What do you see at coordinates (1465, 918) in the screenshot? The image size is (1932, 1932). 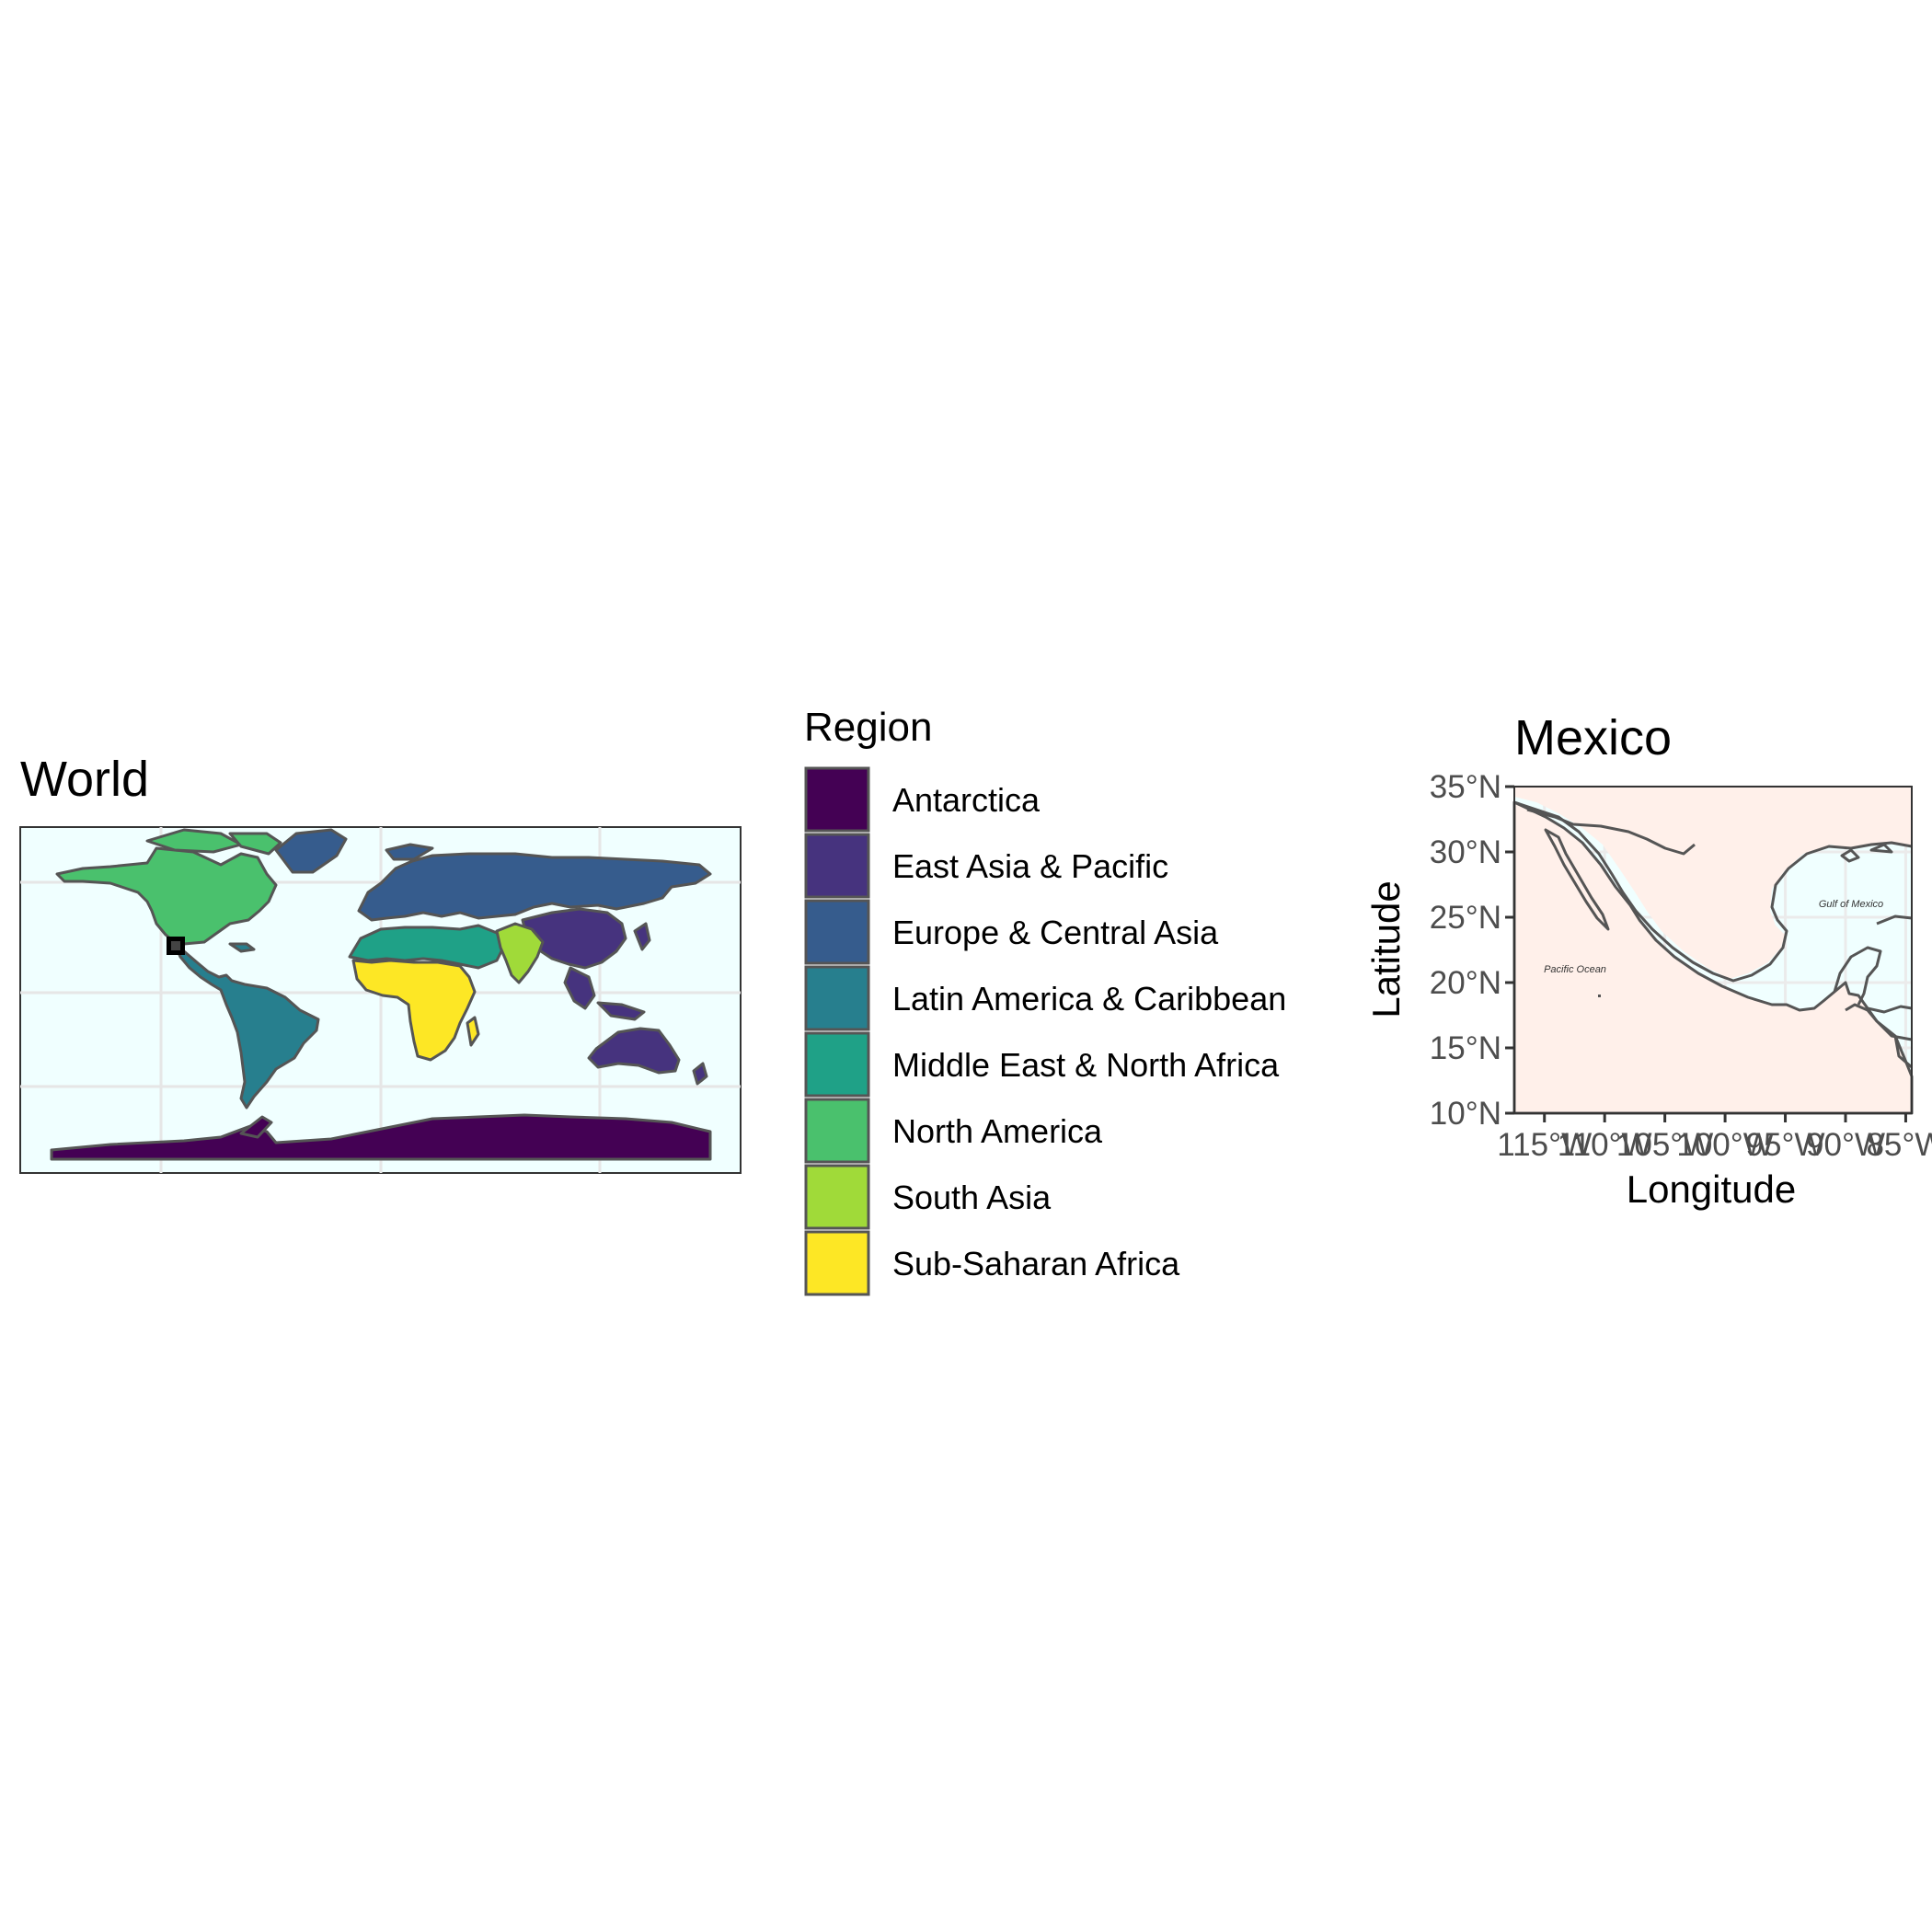 I see `y-tick-label: 25°N` at bounding box center [1465, 918].